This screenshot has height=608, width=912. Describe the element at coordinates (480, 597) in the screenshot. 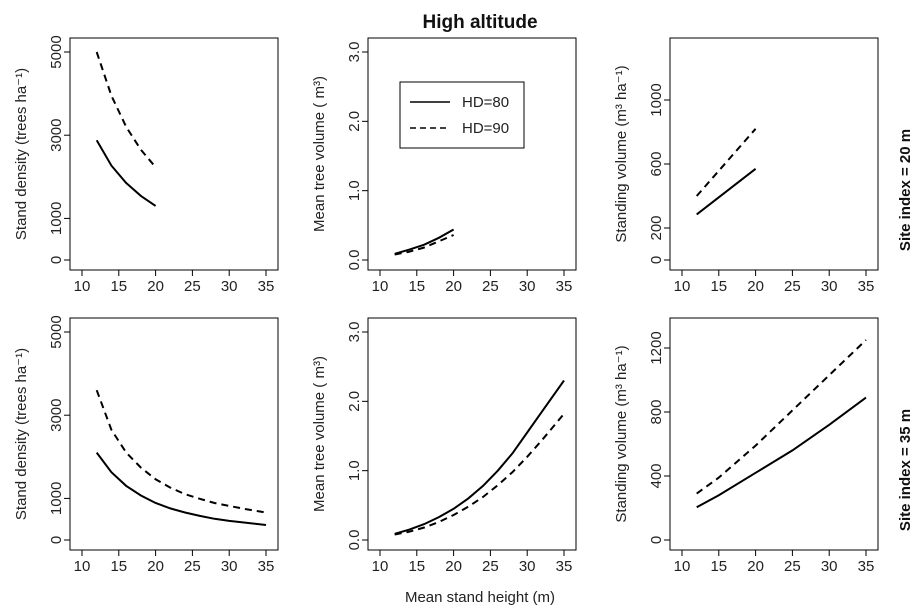

I see `x-axis-label: Mean stand height (m)` at that location.